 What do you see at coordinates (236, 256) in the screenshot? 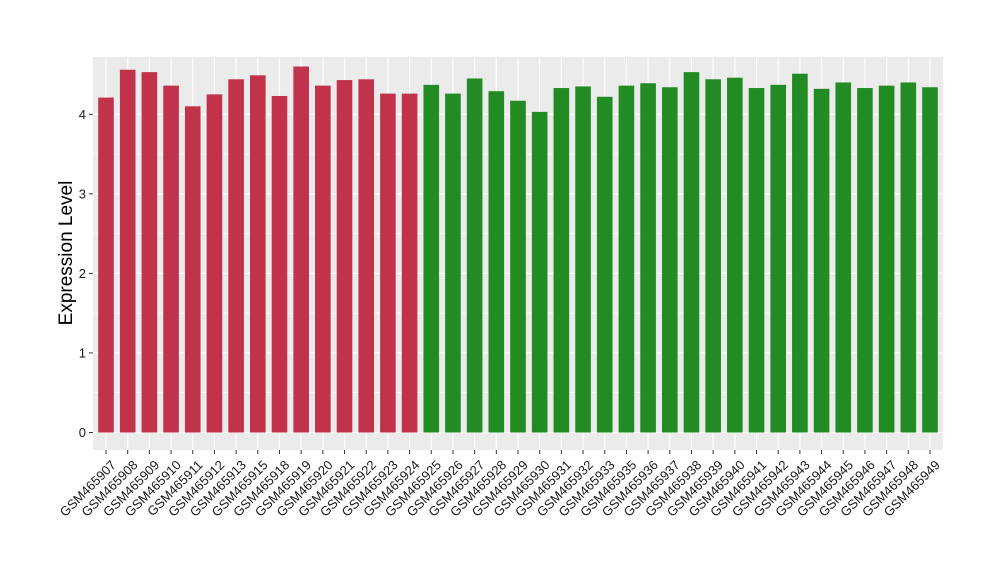
I see `bar-GSM465913` at bounding box center [236, 256].